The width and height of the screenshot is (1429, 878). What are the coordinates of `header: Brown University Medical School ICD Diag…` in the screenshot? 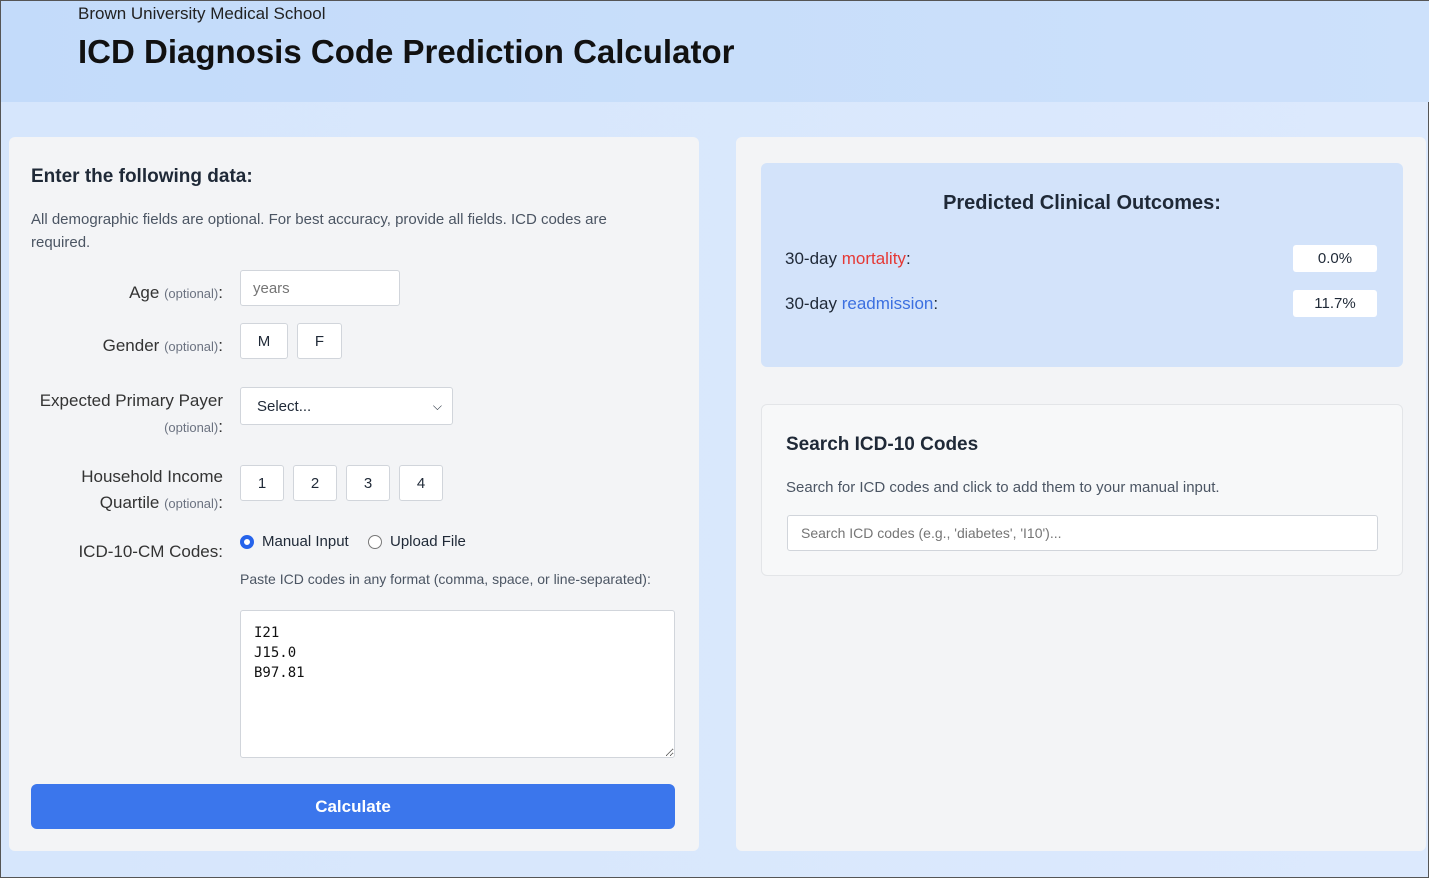 It's located at (715, 51).